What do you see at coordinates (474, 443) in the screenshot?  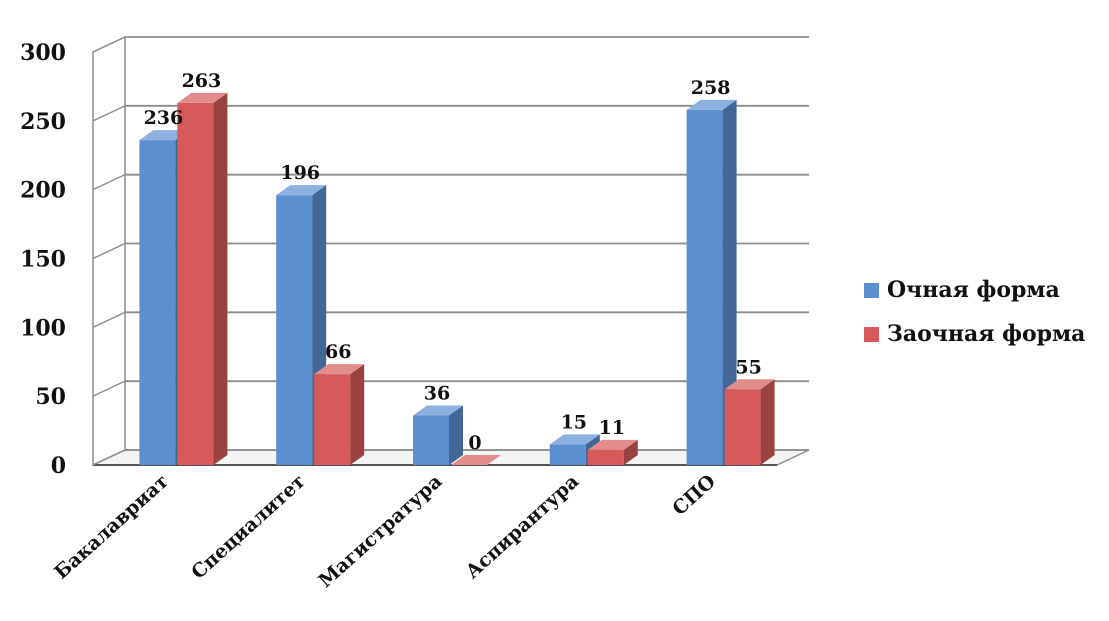 I see `data-label: 0` at bounding box center [474, 443].